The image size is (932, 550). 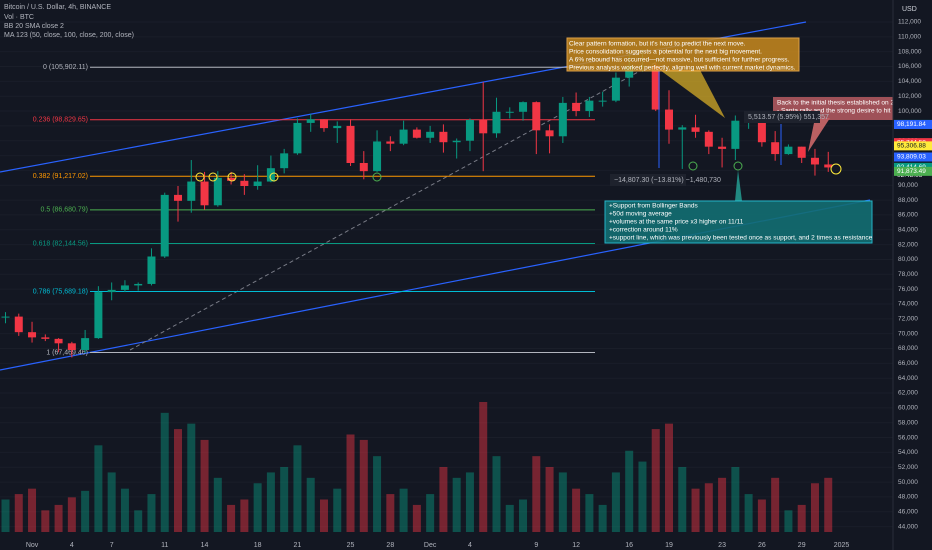 I want to click on x-tick-label: 14, so click(x=205, y=545).